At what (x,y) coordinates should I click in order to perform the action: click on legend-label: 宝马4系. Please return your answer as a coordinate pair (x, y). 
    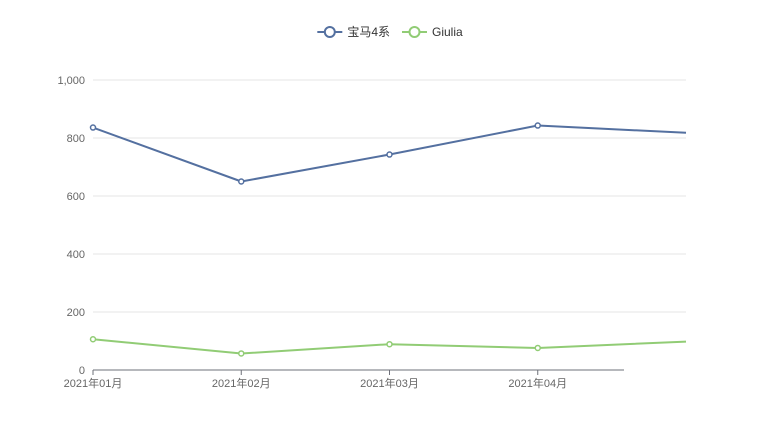
    Looking at the image, I should click on (368, 32).